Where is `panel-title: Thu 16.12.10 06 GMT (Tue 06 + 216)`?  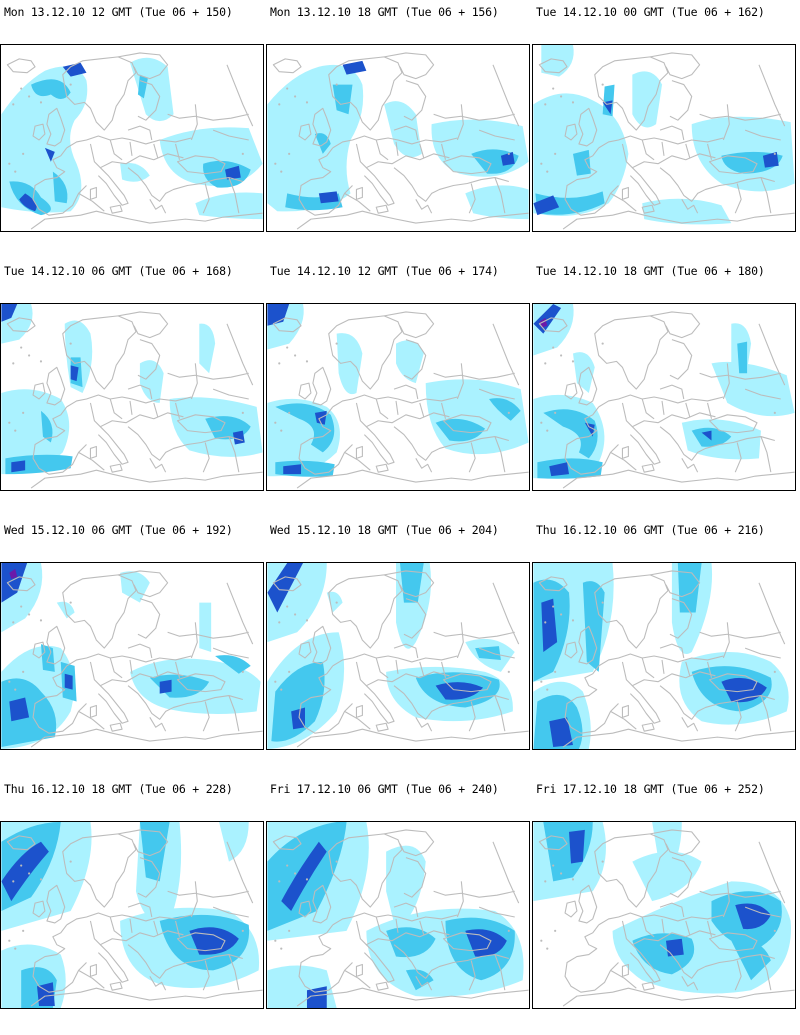
panel-title: Thu 16.12.10 06 GMT (Tue 06 + 216) is located at coordinates (650, 530).